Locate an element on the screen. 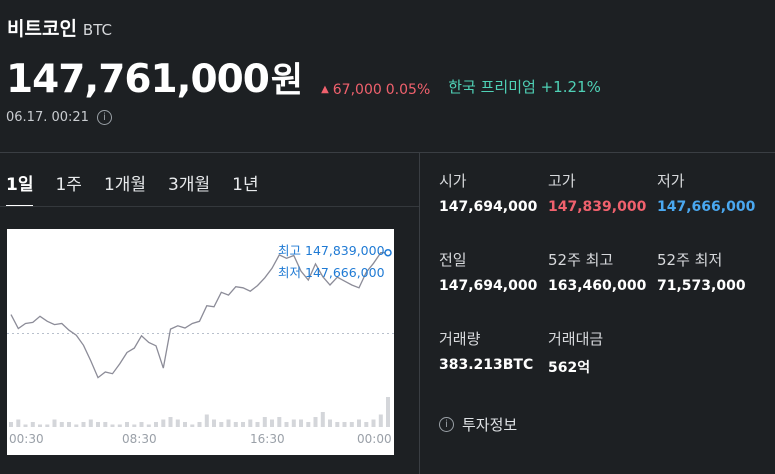  tab-1-day: 1일 is located at coordinates (20, 188).